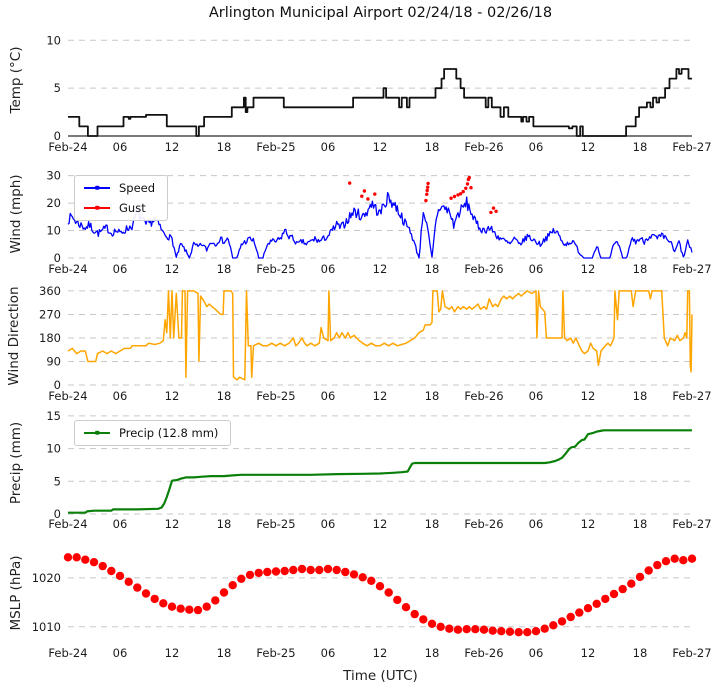 This screenshot has width=721, height=700. What do you see at coordinates (16, 463) in the screenshot?
I see `ylabel-precip: Precip (mm)` at bounding box center [16, 463].